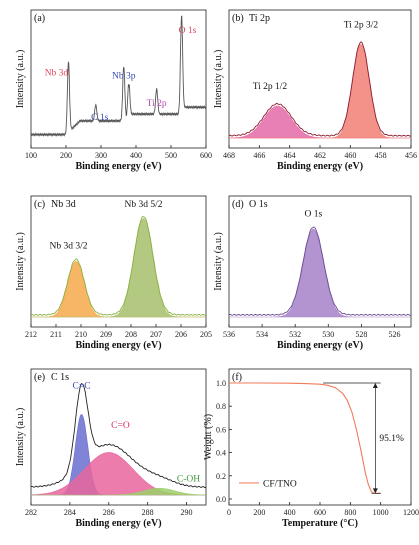  Describe the element at coordinates (229, 155) in the screenshot. I see `x-tick-label: 468` at that location.